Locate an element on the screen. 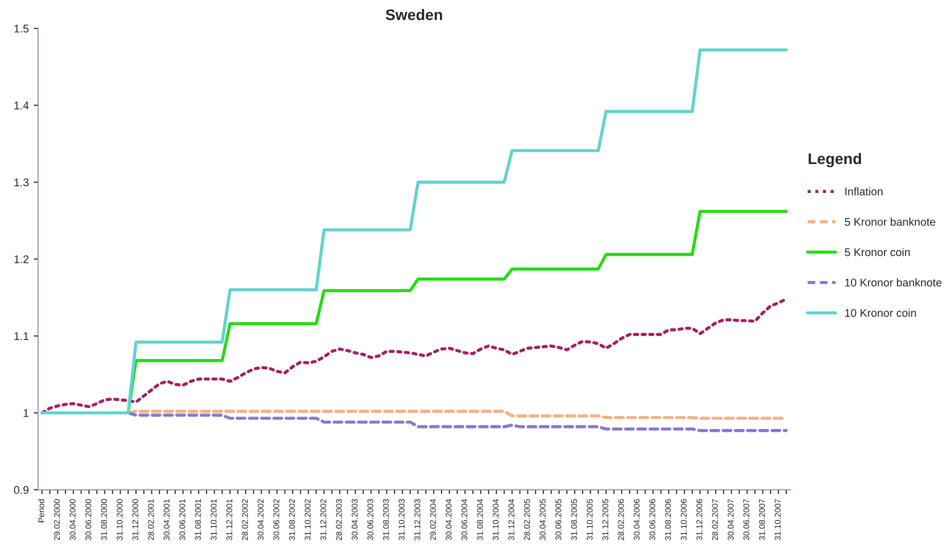 The image size is (952, 546). y-tick-label: 1.4 is located at coordinates (21, 106).